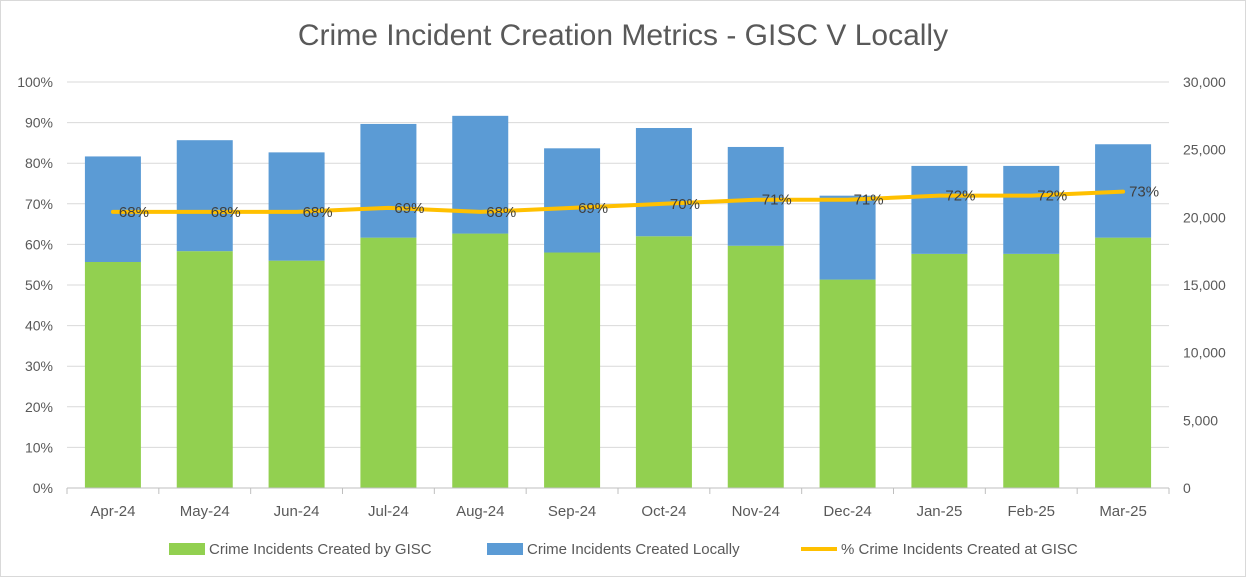  Describe the element at coordinates (39, 366) in the screenshot. I see `y-left-tick-label: 30%` at that location.